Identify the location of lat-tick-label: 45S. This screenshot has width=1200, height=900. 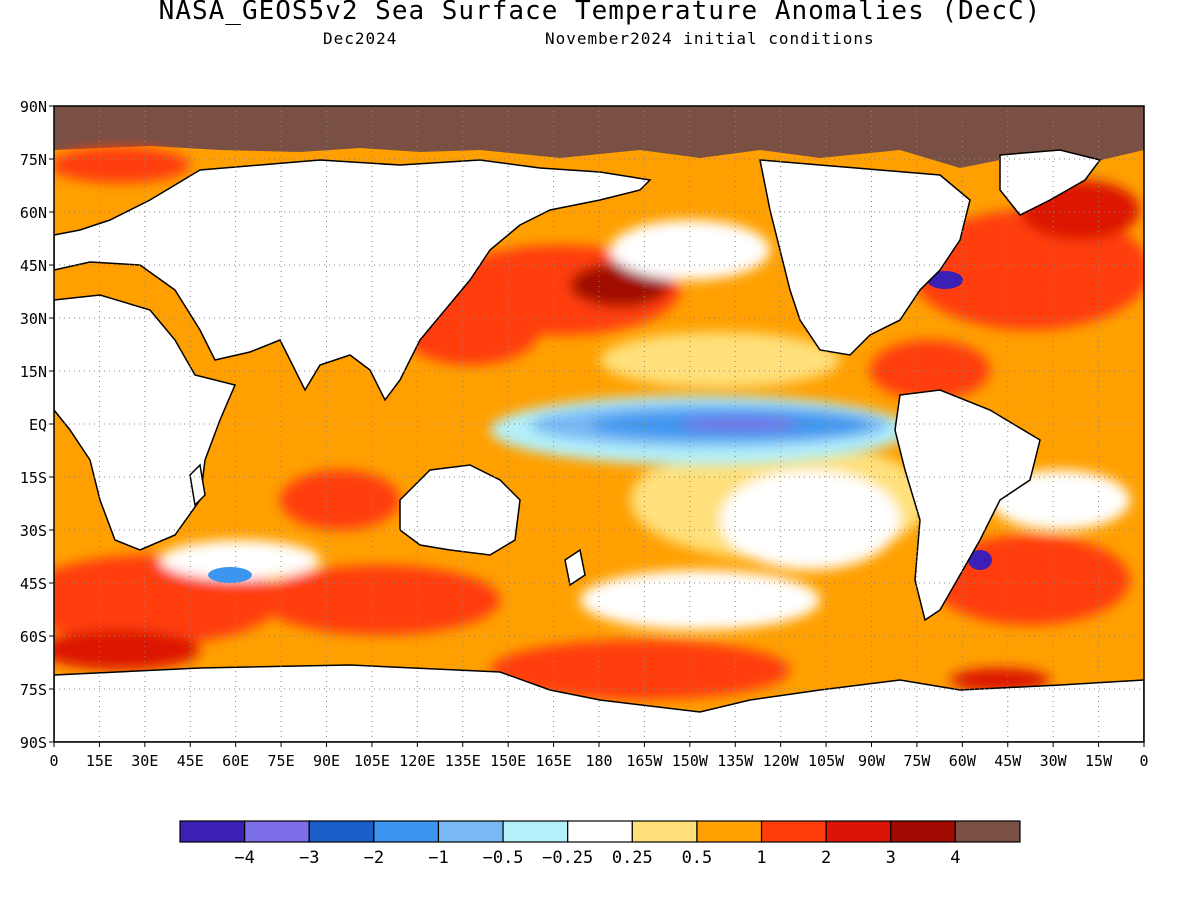
(33, 584).